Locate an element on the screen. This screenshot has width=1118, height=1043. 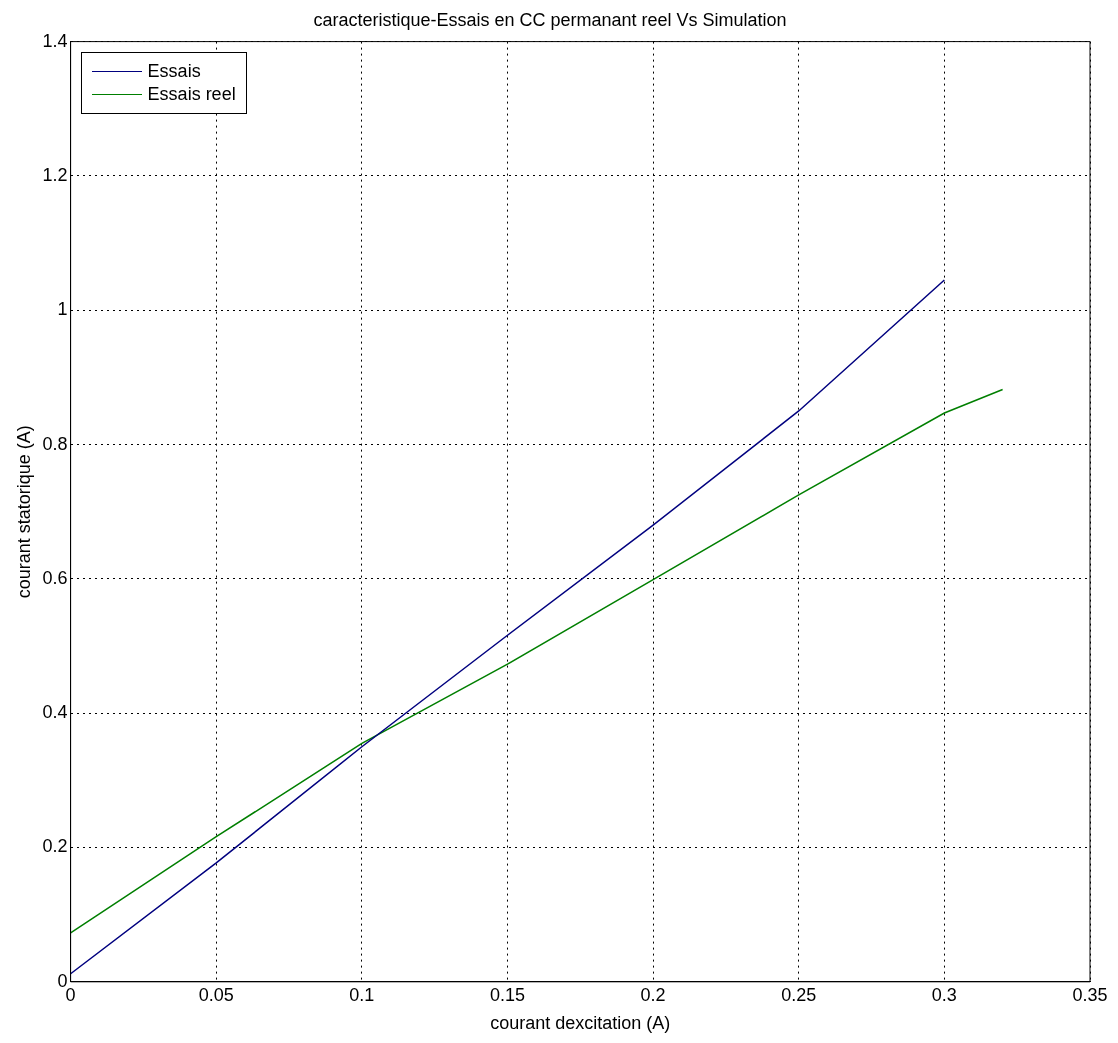
y-axis-title: courant statorique (A) is located at coordinates (23, 512).